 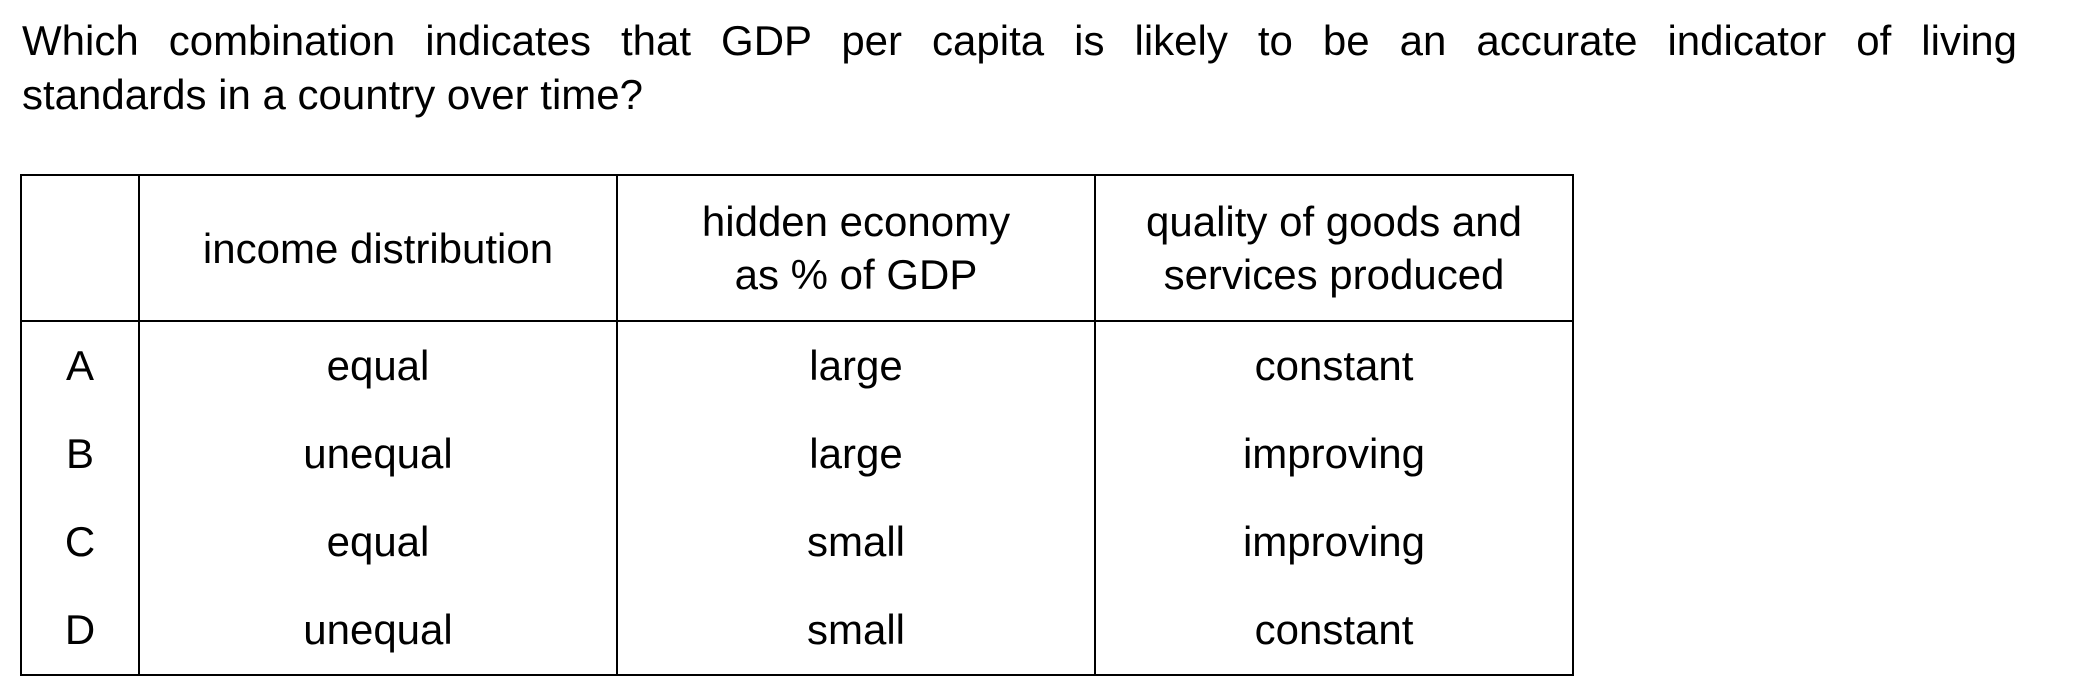 I want to click on header-quality: quality of goods and services produced, so click(x=1334, y=248).